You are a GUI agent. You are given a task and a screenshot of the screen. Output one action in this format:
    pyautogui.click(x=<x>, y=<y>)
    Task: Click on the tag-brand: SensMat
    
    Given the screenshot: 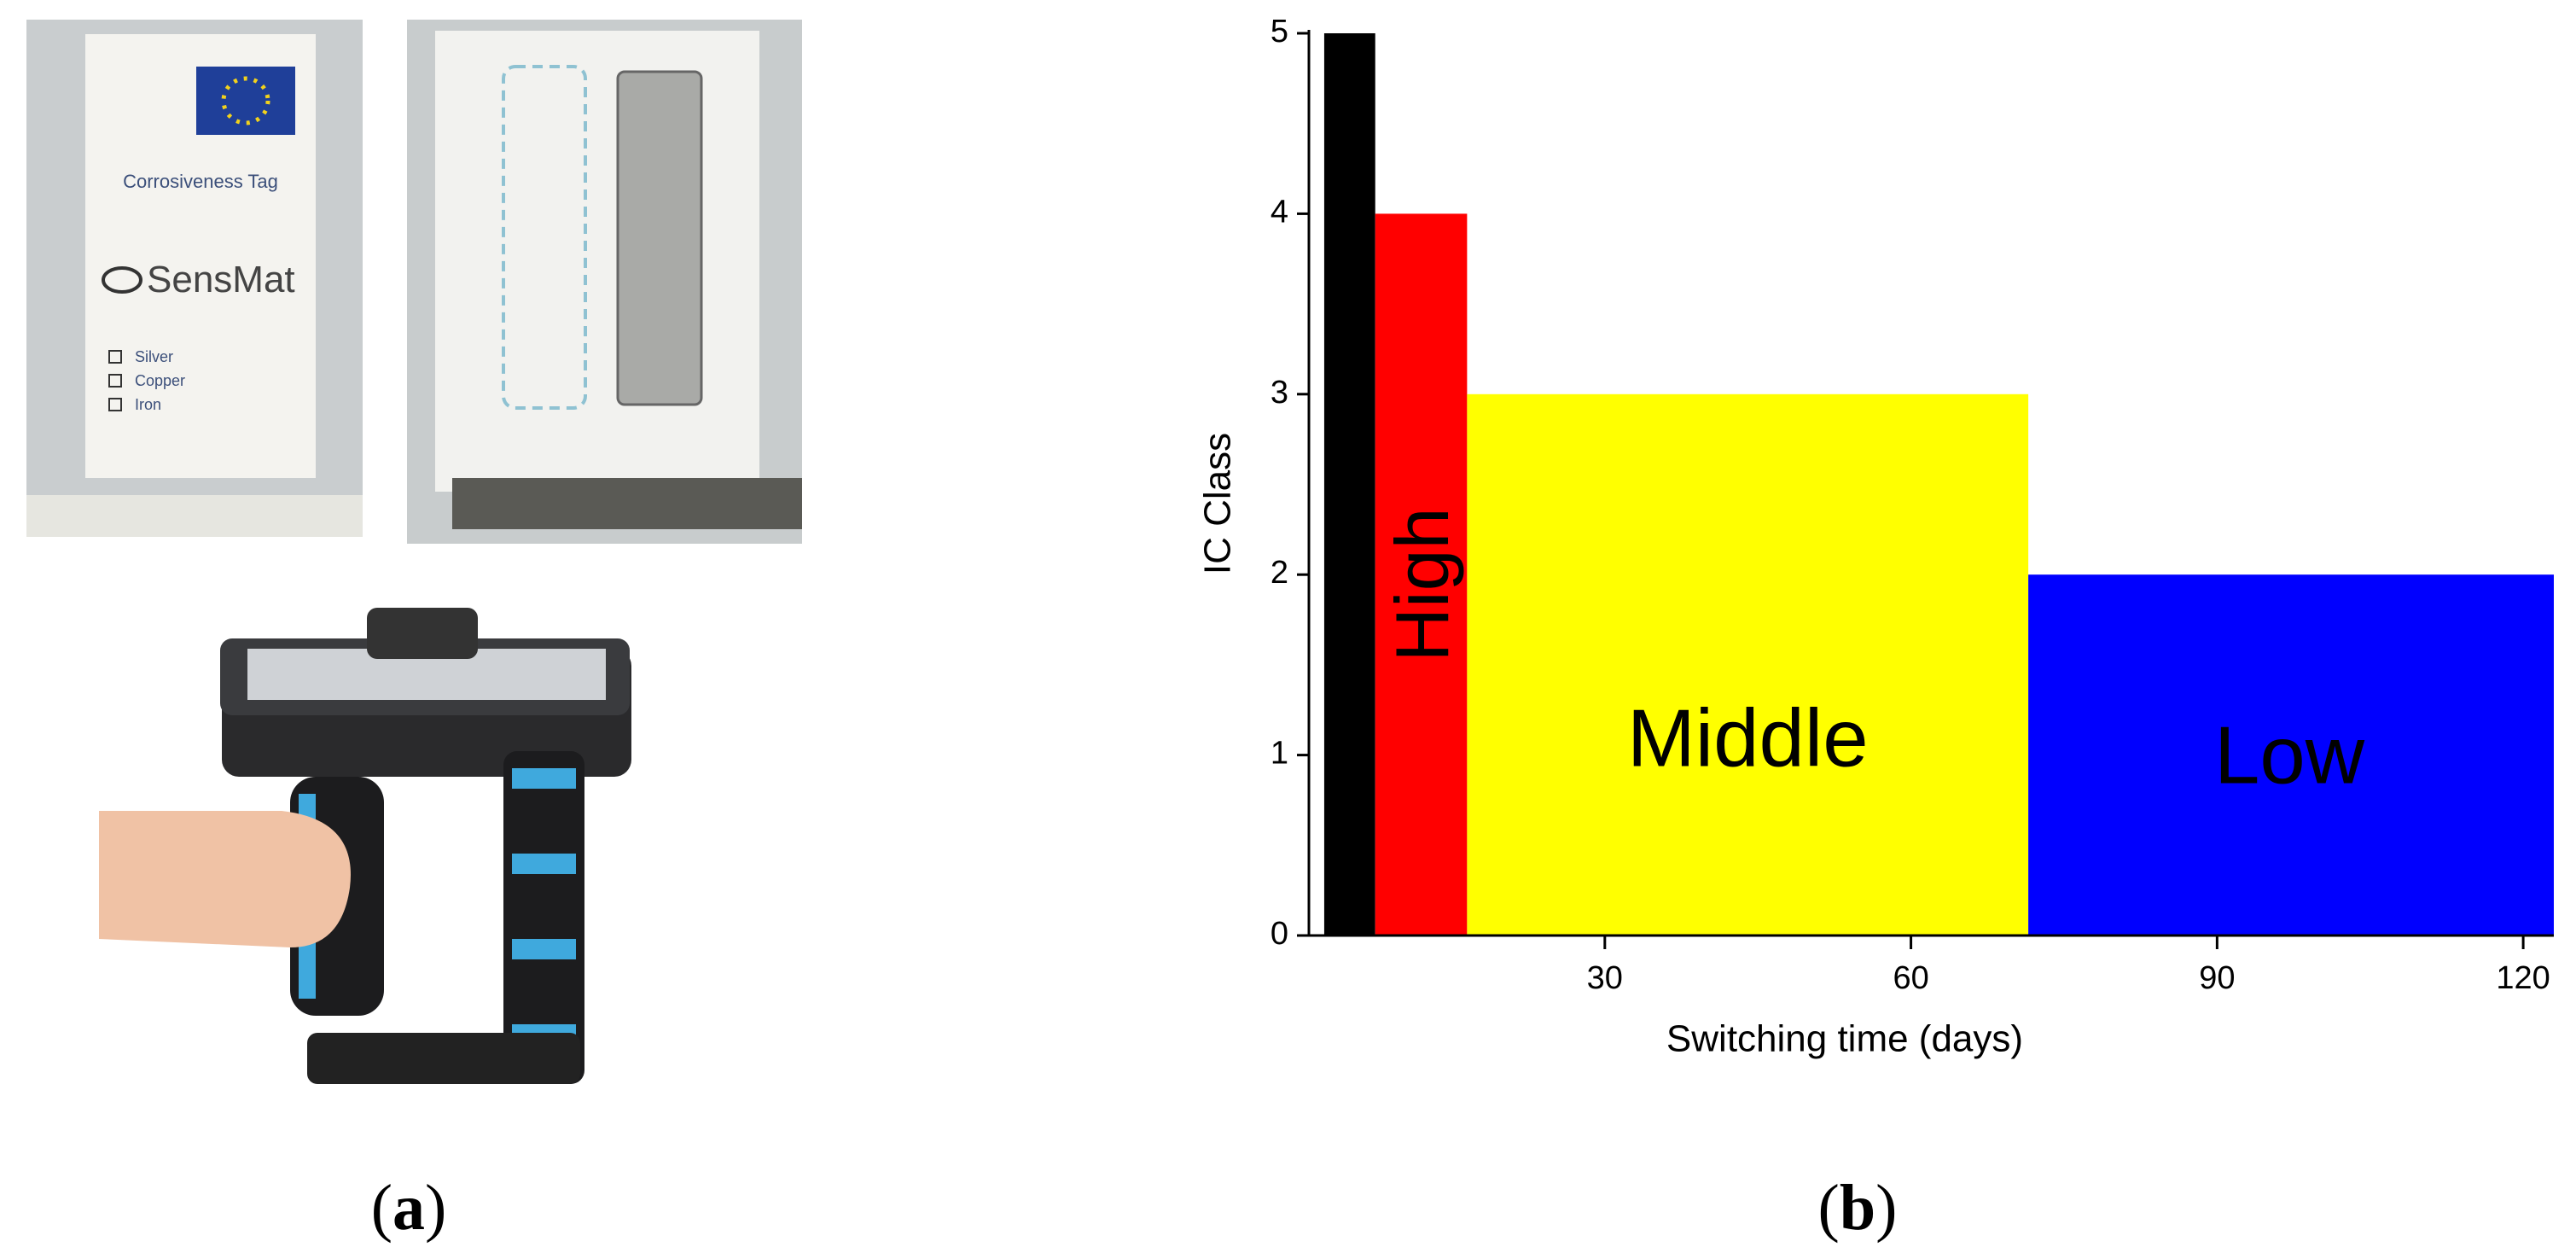 What is the action you would take?
    pyautogui.click(x=221, y=279)
    